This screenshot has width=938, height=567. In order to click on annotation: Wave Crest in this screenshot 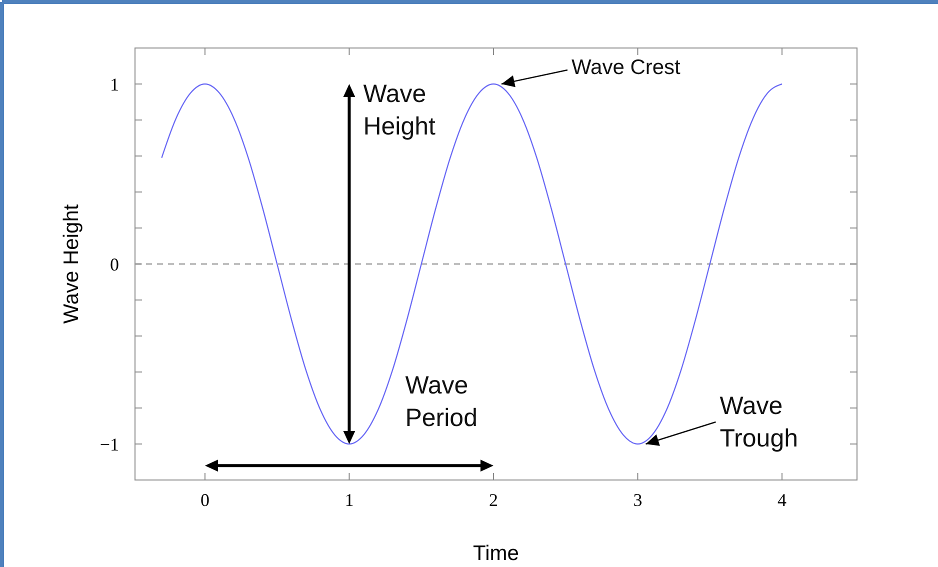, I will do `click(626, 67)`.